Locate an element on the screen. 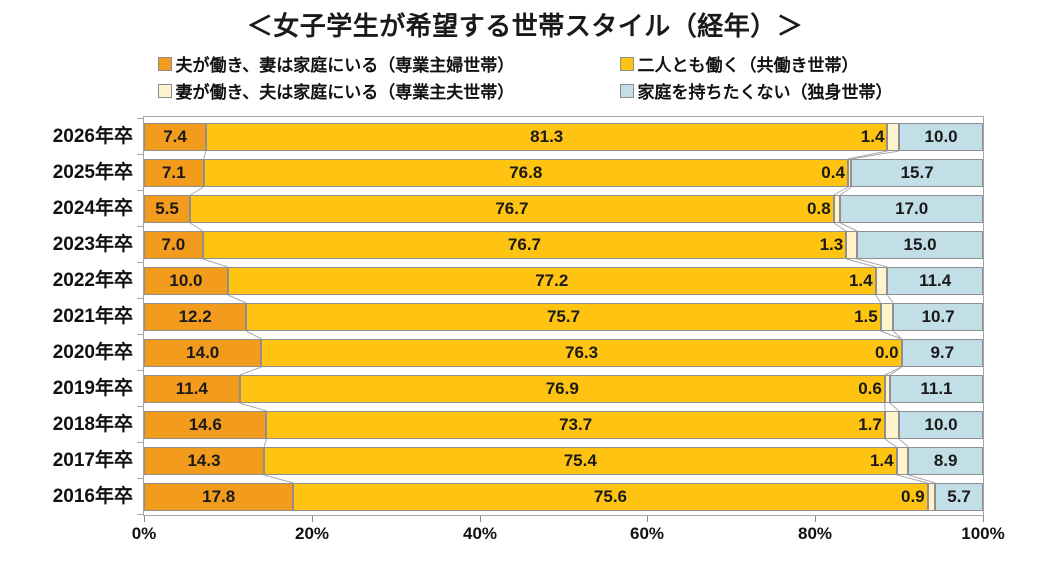 Image resolution: width=1050 pixels, height=571 pixels. bar-track: 12.2 75.7 10.7 1.5 is located at coordinates (563, 316).